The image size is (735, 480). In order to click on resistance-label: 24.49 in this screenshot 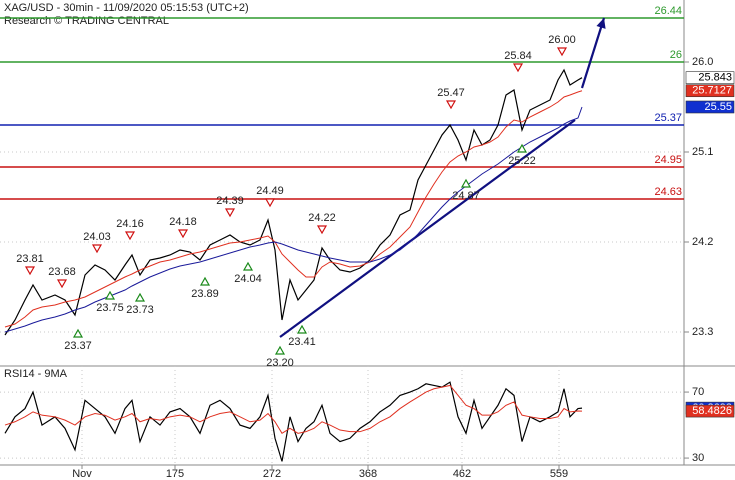, I will do `click(270, 191)`.